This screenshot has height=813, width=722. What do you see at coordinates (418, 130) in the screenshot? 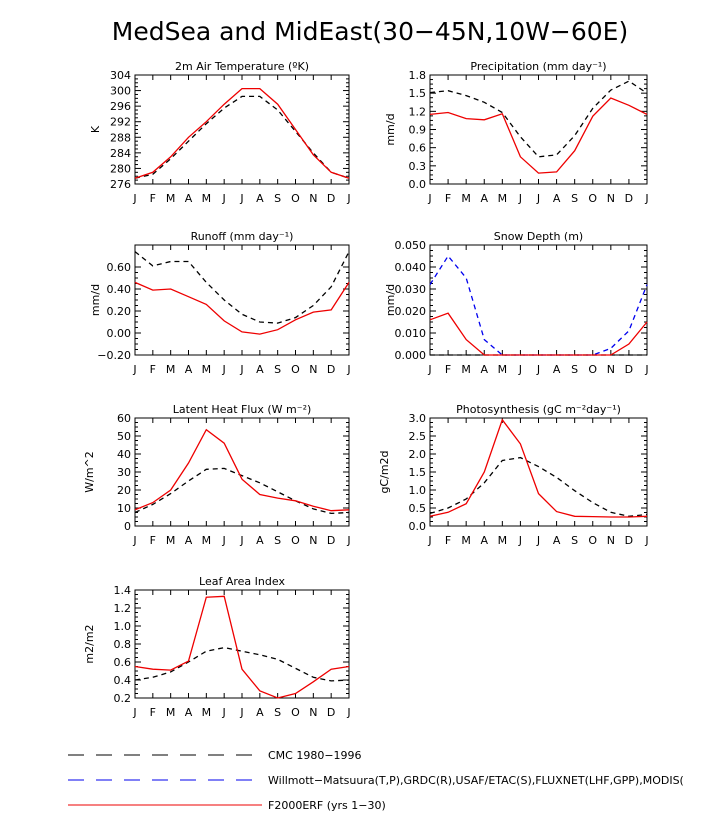
I see `y-tick-label: 0.9` at bounding box center [418, 130].